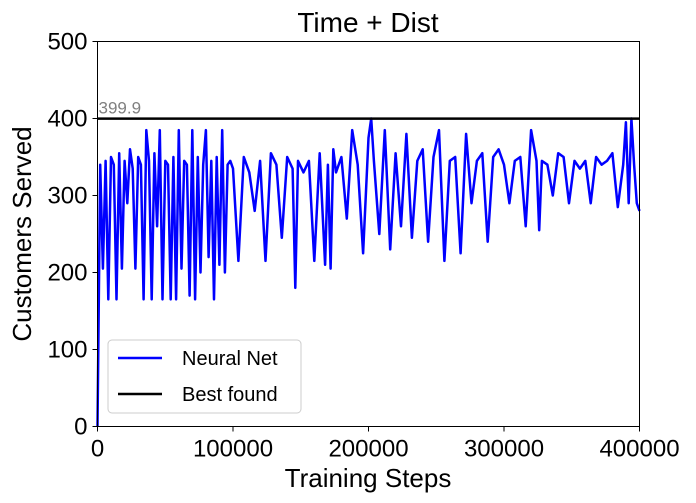 This screenshot has width=696, height=503. What do you see at coordinates (67, 42) in the screenshot?
I see `y-tick-label: 500` at bounding box center [67, 42].